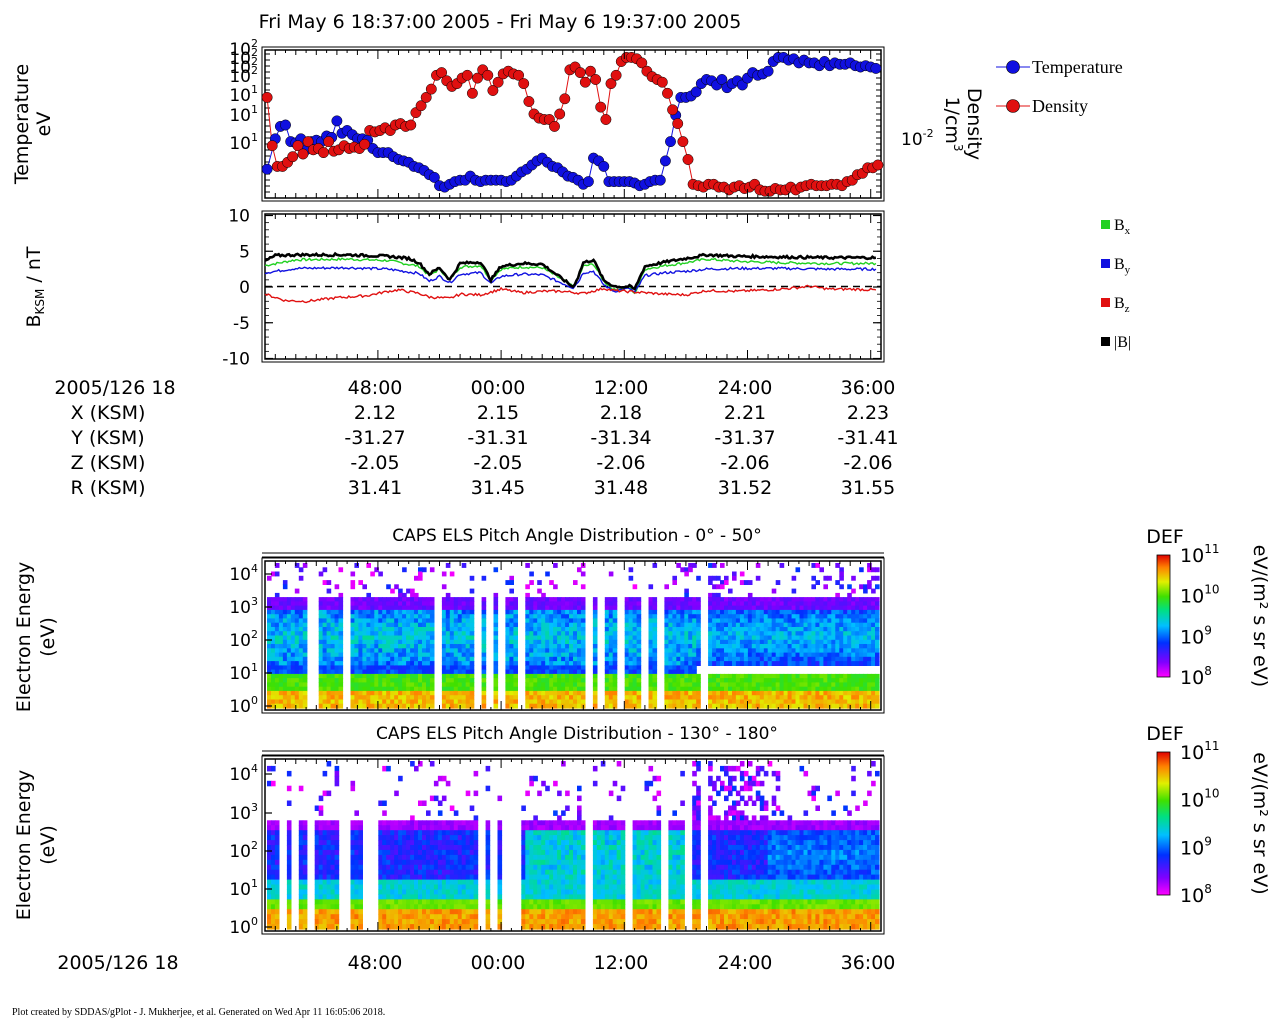  Describe the element at coordinates (1199, 554) in the screenshot. I see `colorbar-tick-0: 1011` at that location.